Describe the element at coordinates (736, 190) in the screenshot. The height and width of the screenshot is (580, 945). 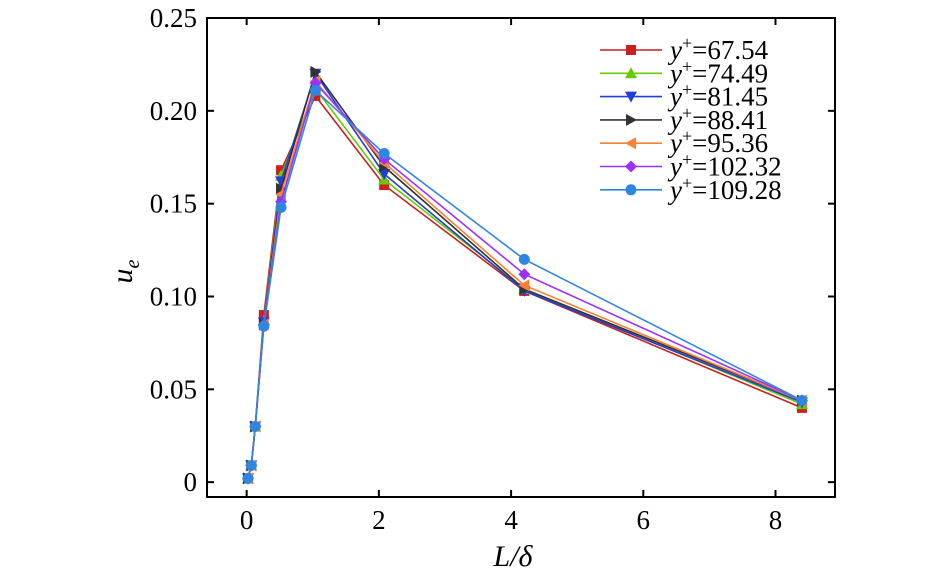
I see `legend-label-value: =109.28` at that location.